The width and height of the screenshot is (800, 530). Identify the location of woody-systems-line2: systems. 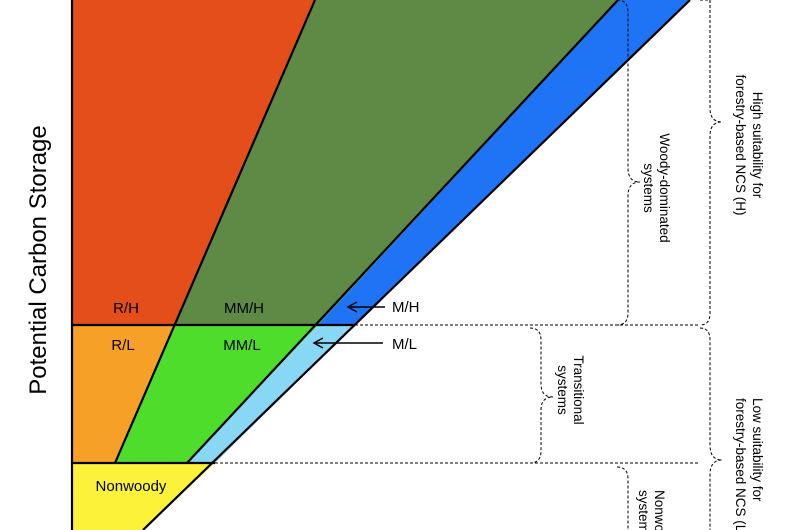
(648, 188).